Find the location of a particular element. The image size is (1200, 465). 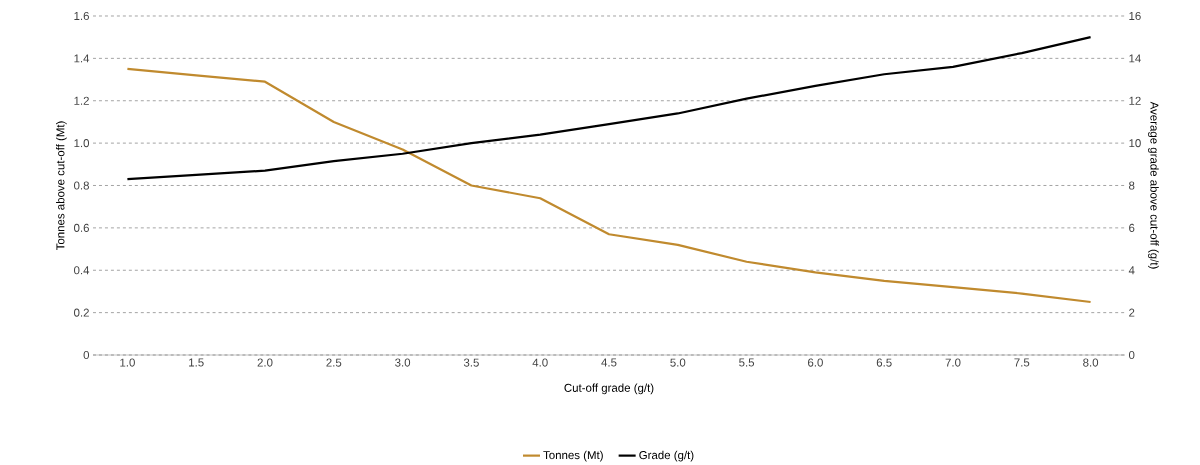

x-tick-label: 7.0 is located at coordinates (953, 362).